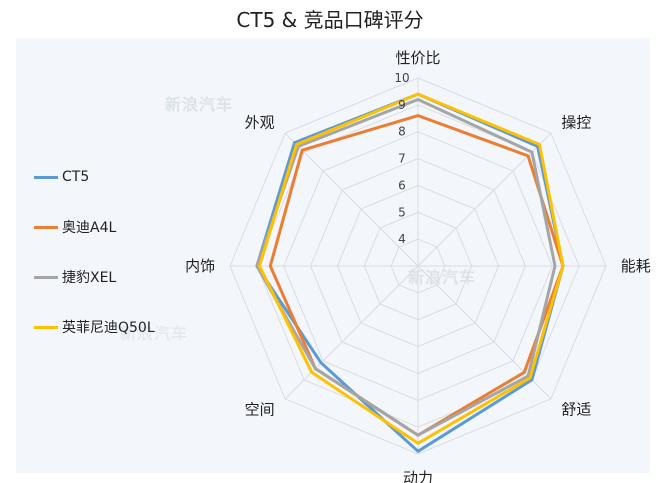 The width and height of the screenshot is (660, 483). I want to click on tick-label: 6, so click(402, 185).